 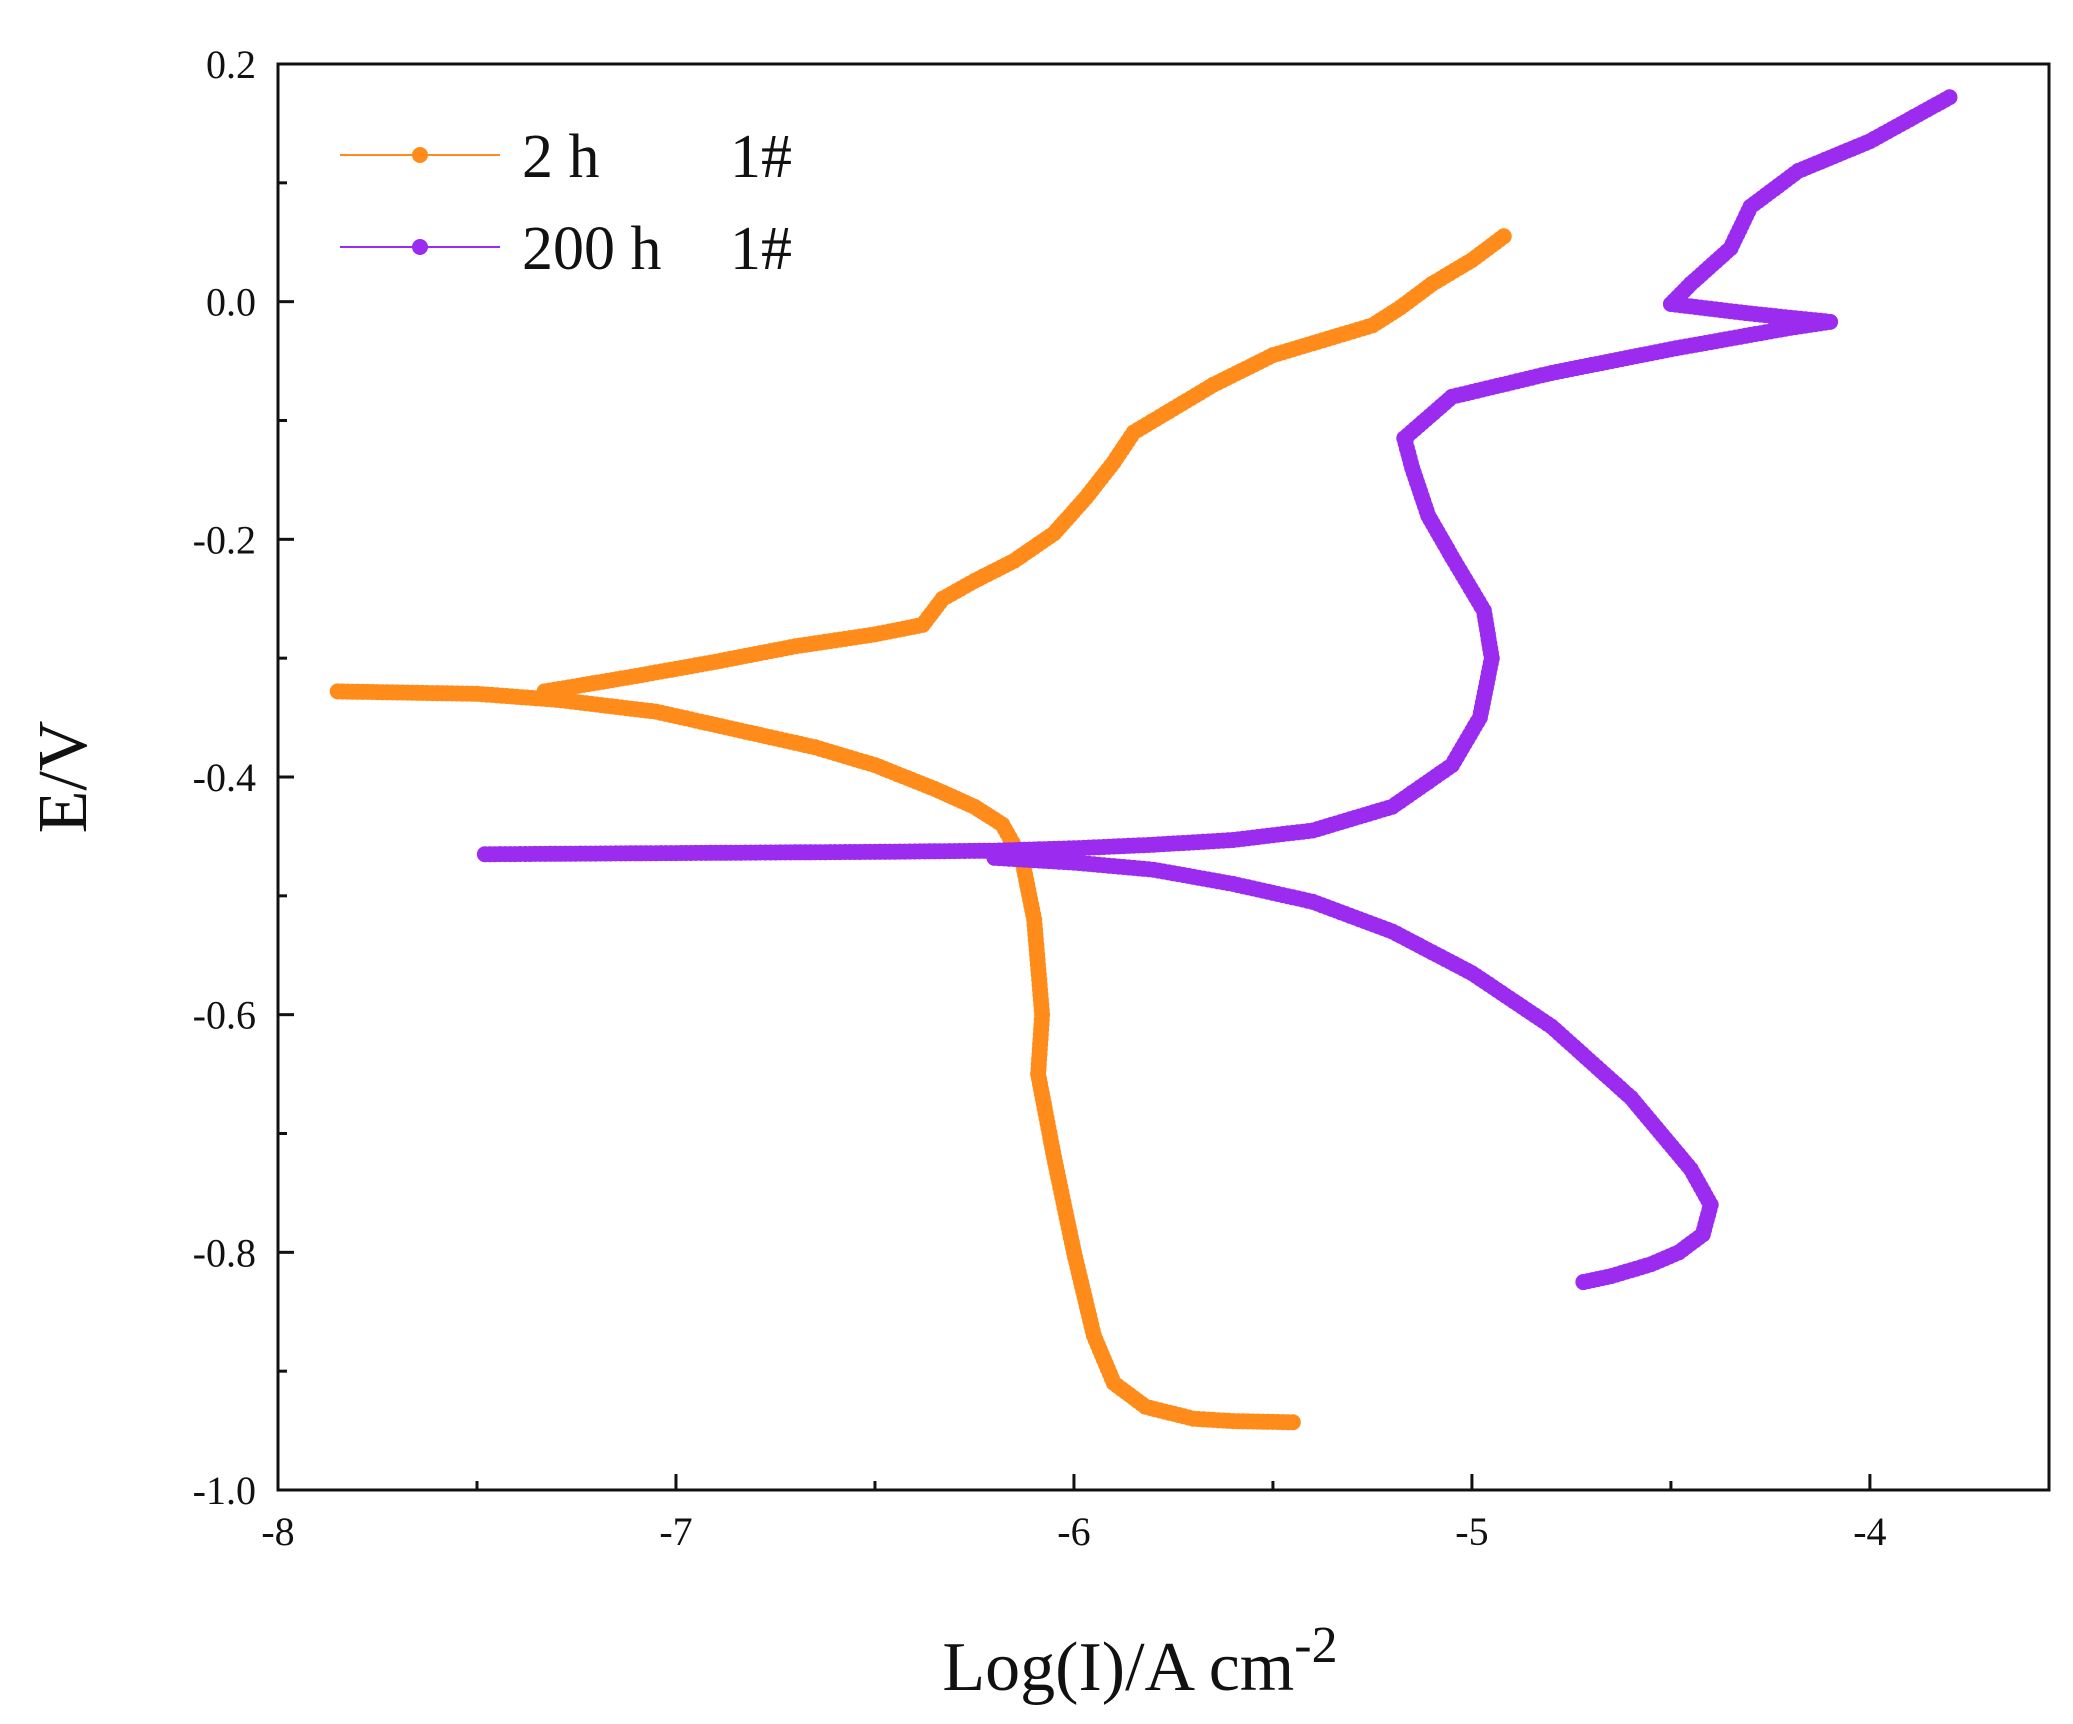 I want to click on legend-marker-2h, so click(x=420, y=155).